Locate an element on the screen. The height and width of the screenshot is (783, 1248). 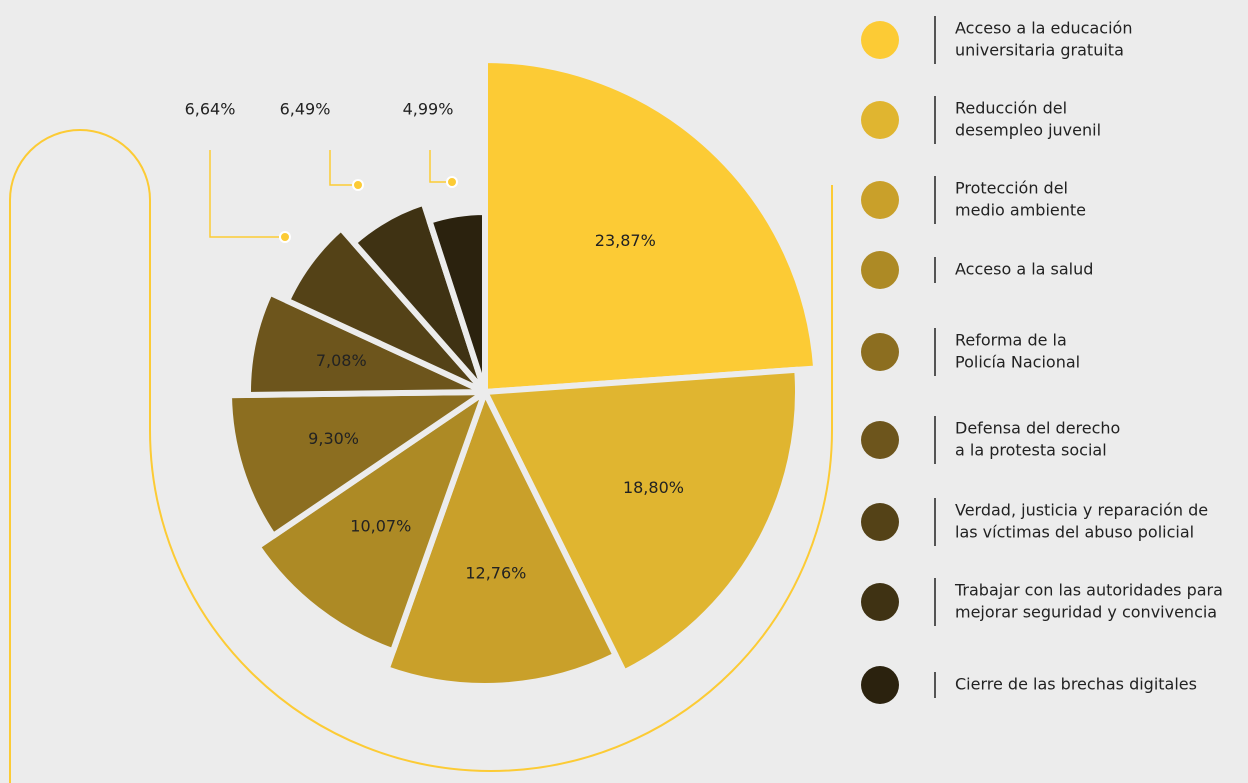
legend-label: Acceso a la salud is located at coordinates (1024, 269).